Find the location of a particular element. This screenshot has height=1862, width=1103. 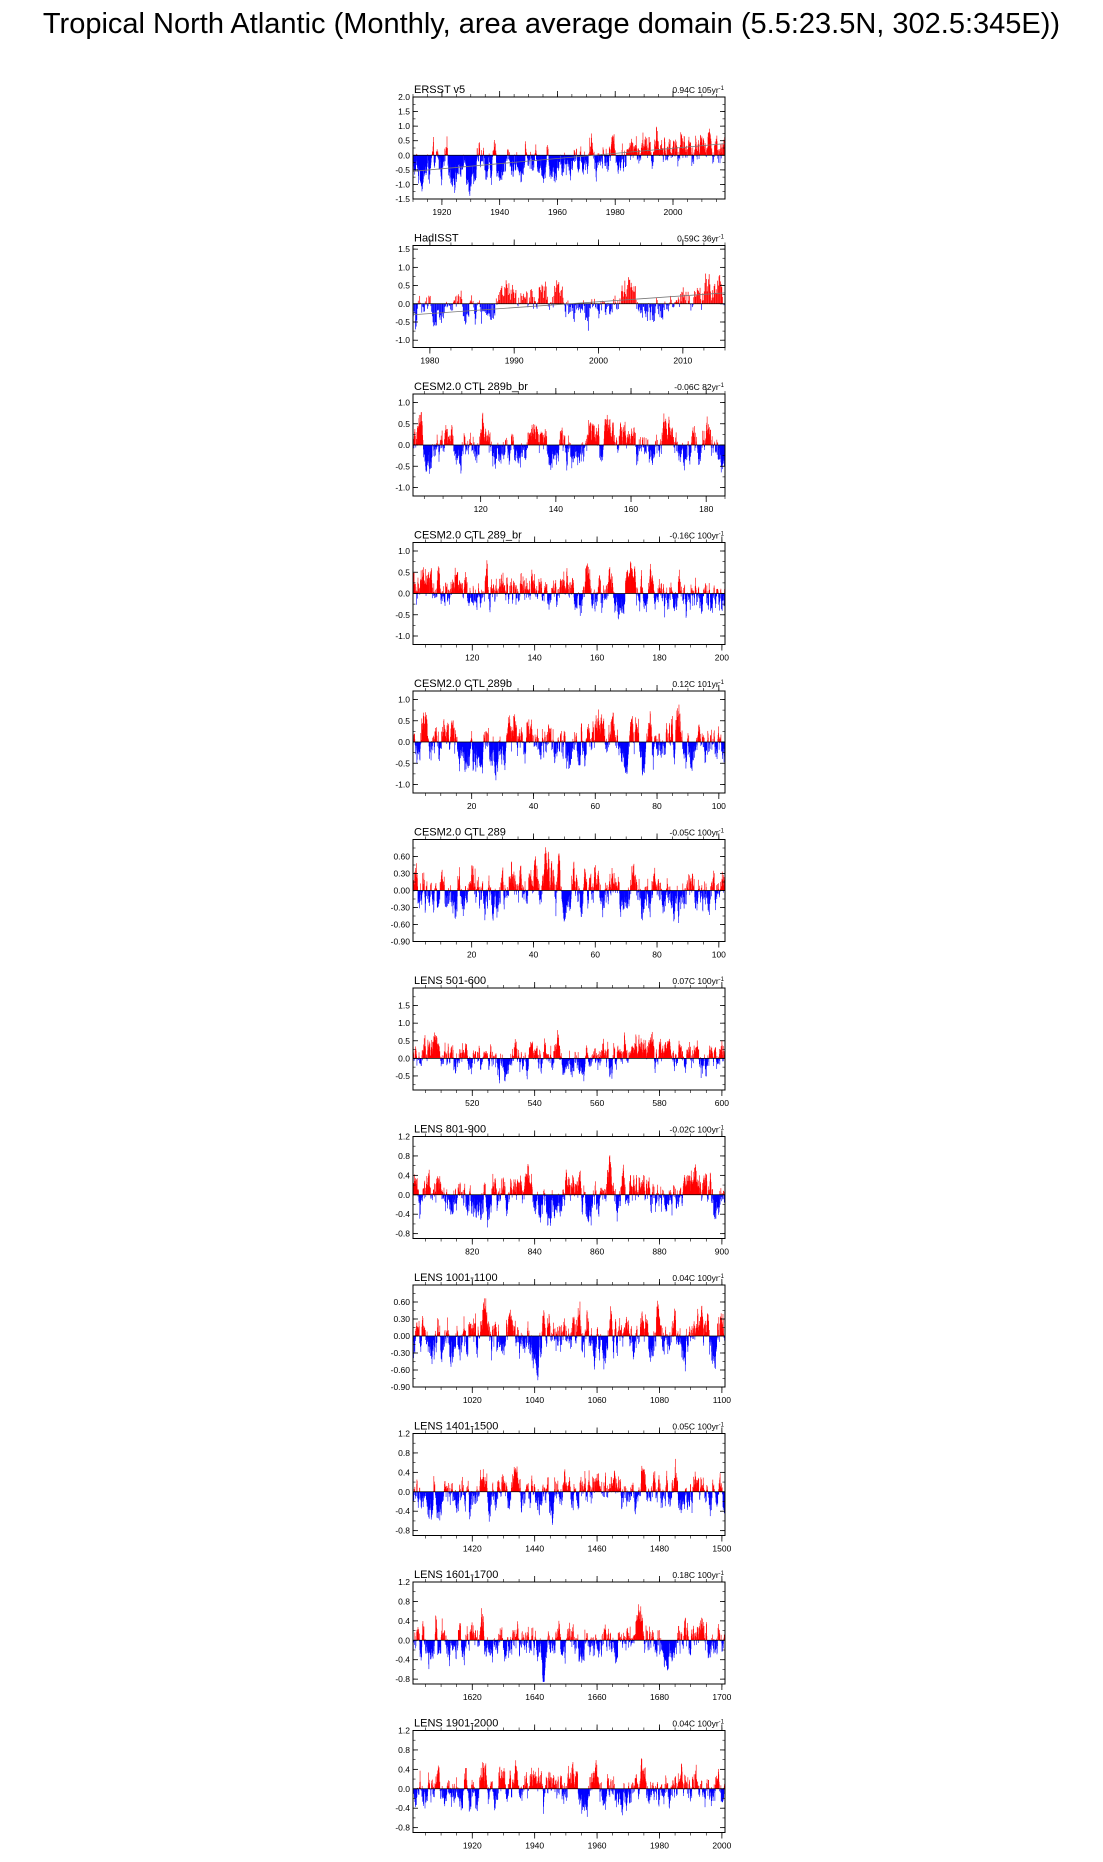

x-tick-label: 2000 is located at coordinates (673, 212).